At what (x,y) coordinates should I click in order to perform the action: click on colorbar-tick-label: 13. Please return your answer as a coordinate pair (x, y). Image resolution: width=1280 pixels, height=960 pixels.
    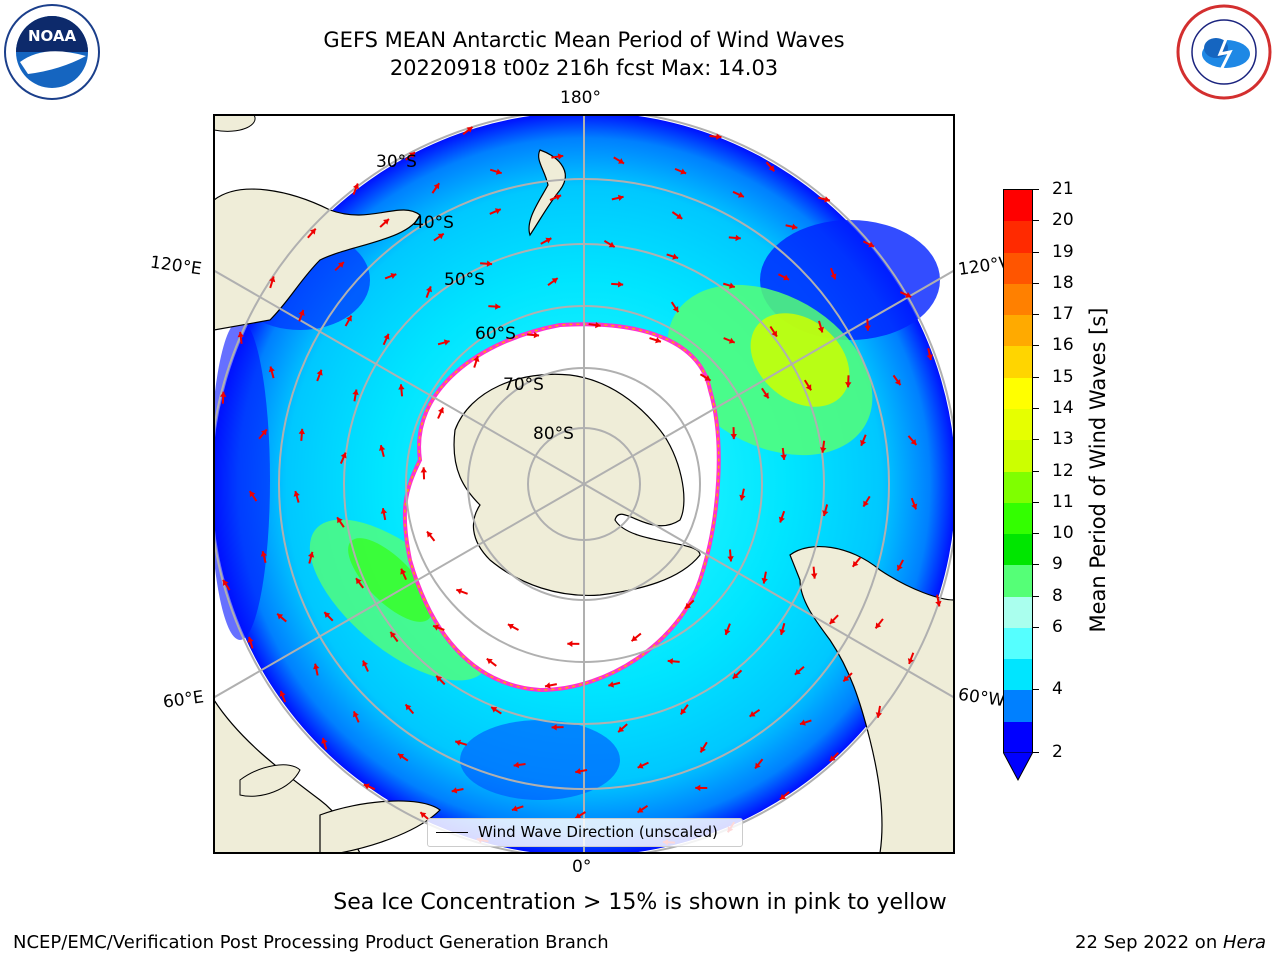
    Looking at the image, I should click on (1063, 439).